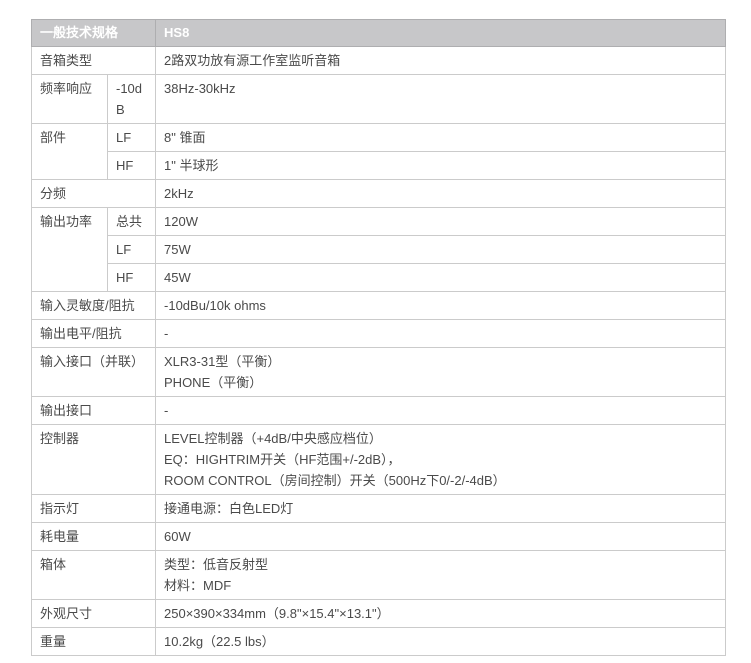 The image size is (751, 663). Describe the element at coordinates (131, 221) in the screenshot. I see `spec-sub-label: 总共` at that location.